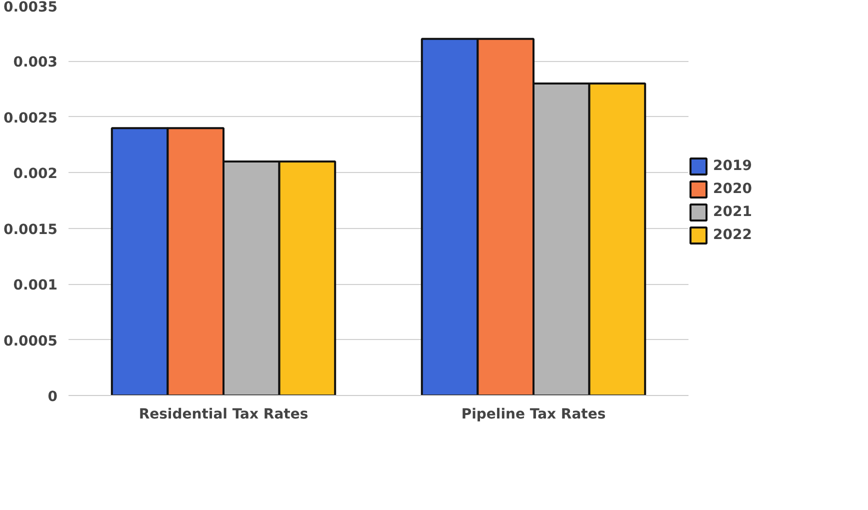 Image resolution: width=868 pixels, height=510 pixels. I want to click on y-tick-label: 0.0005, so click(30, 341).